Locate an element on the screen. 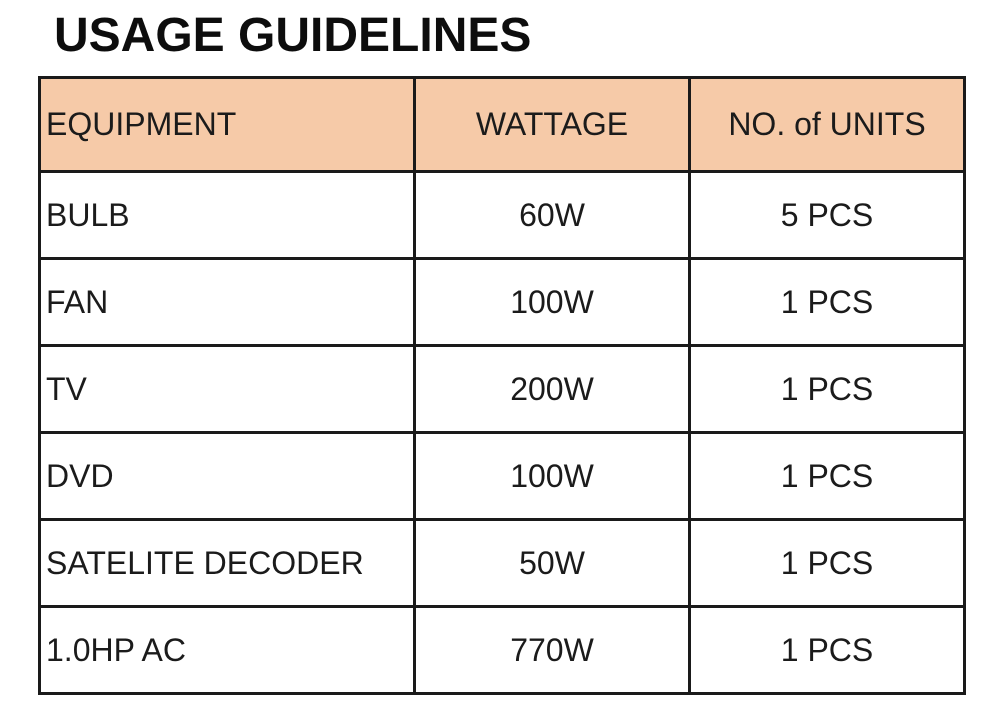 The width and height of the screenshot is (1000, 711). table-row: SATELITE DECODER 50W 1 PCS is located at coordinates (502, 563).